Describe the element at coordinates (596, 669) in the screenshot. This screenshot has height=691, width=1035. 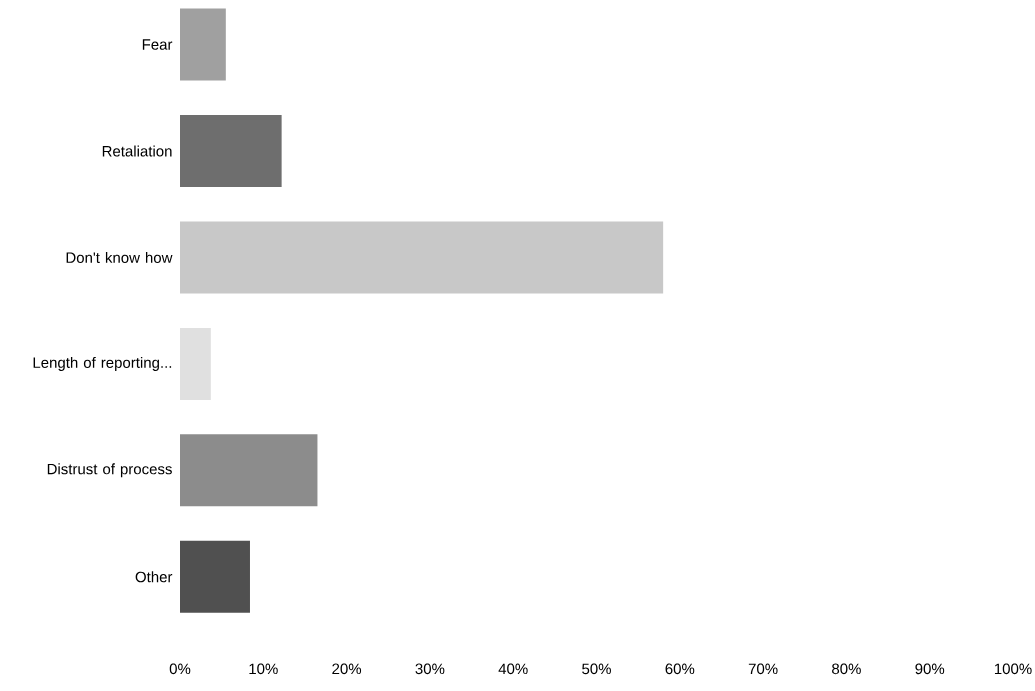
I see `x-tick-label: 50%` at that location.